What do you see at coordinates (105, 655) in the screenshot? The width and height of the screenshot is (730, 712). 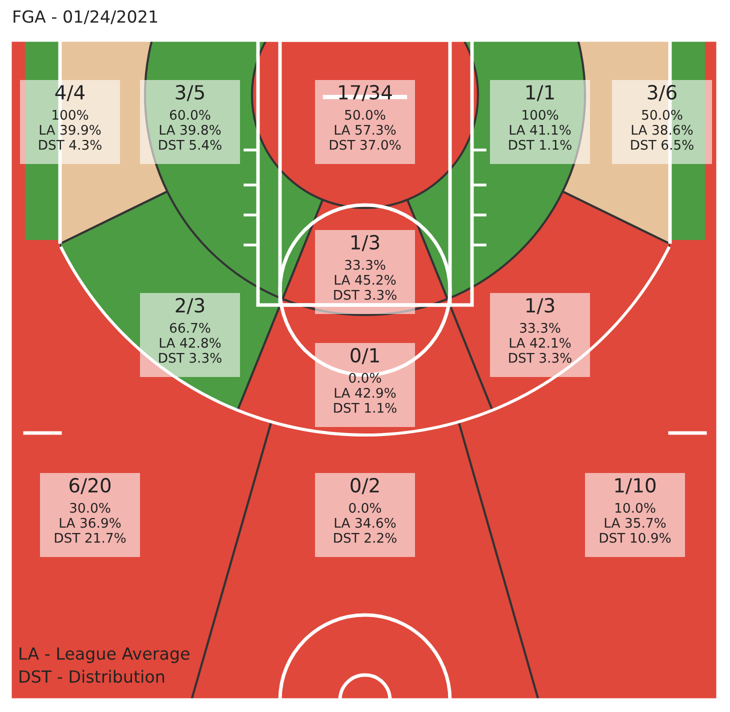 I see `text: LA - League Average` at bounding box center [105, 655].